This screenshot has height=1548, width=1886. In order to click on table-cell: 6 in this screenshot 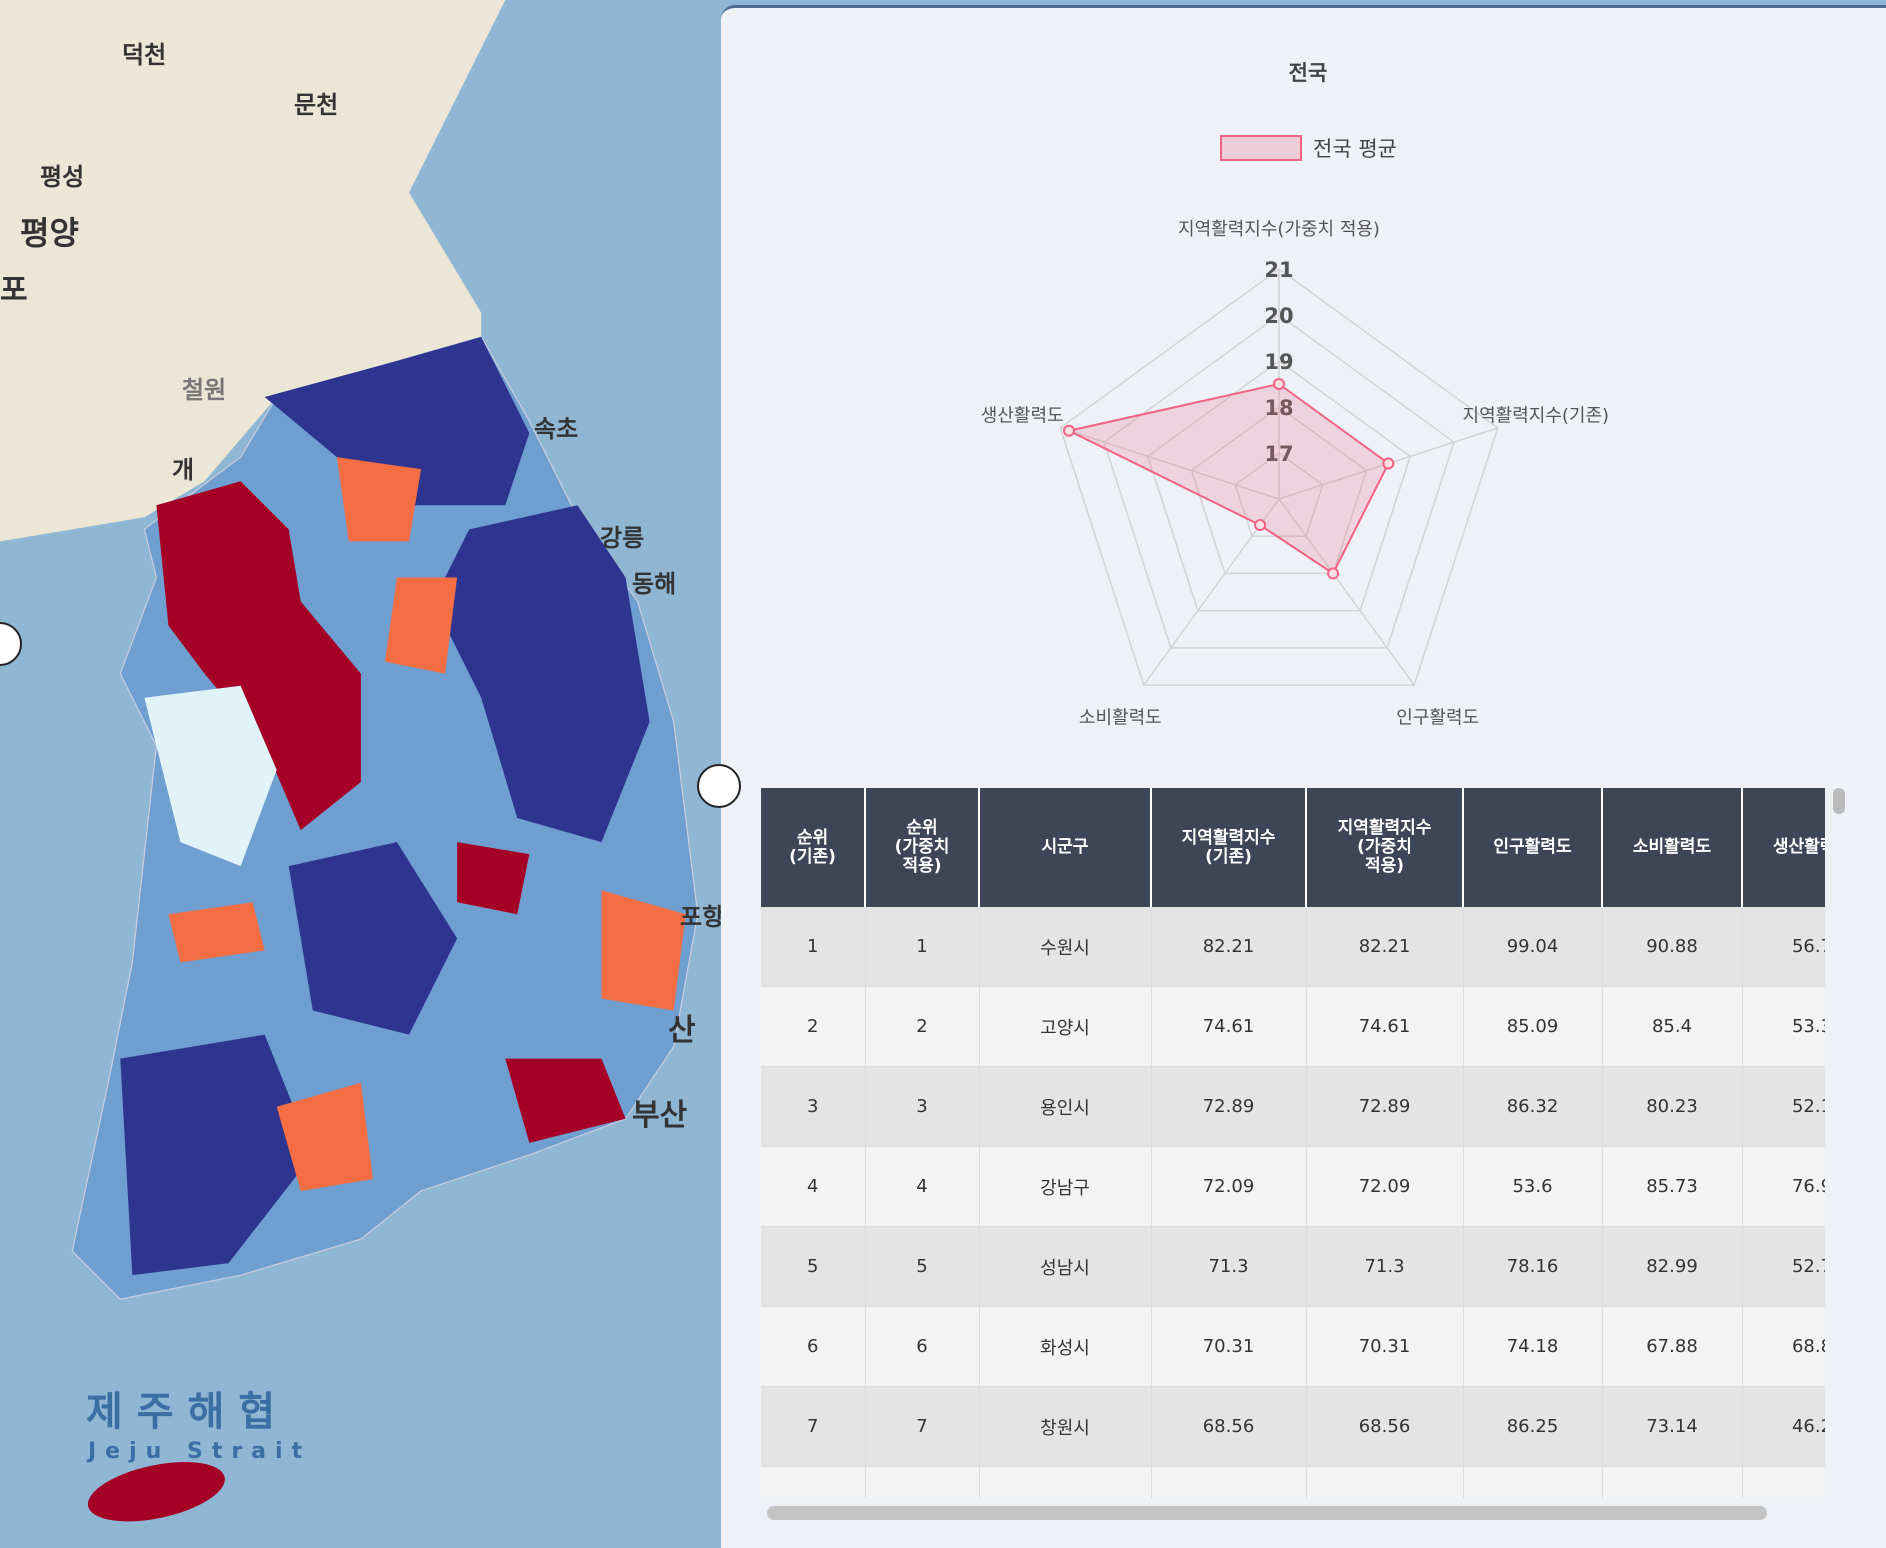, I will do `click(922, 1346)`.